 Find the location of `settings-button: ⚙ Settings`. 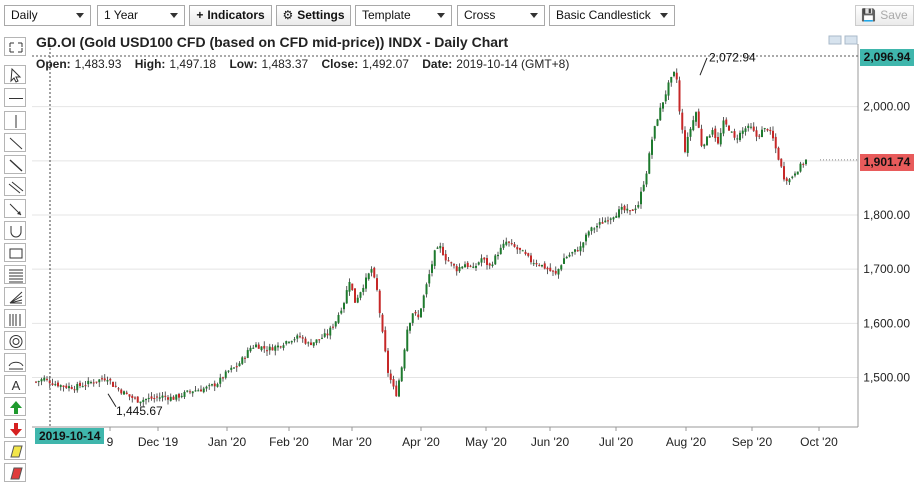

settings-button: ⚙ Settings is located at coordinates (313, 15).